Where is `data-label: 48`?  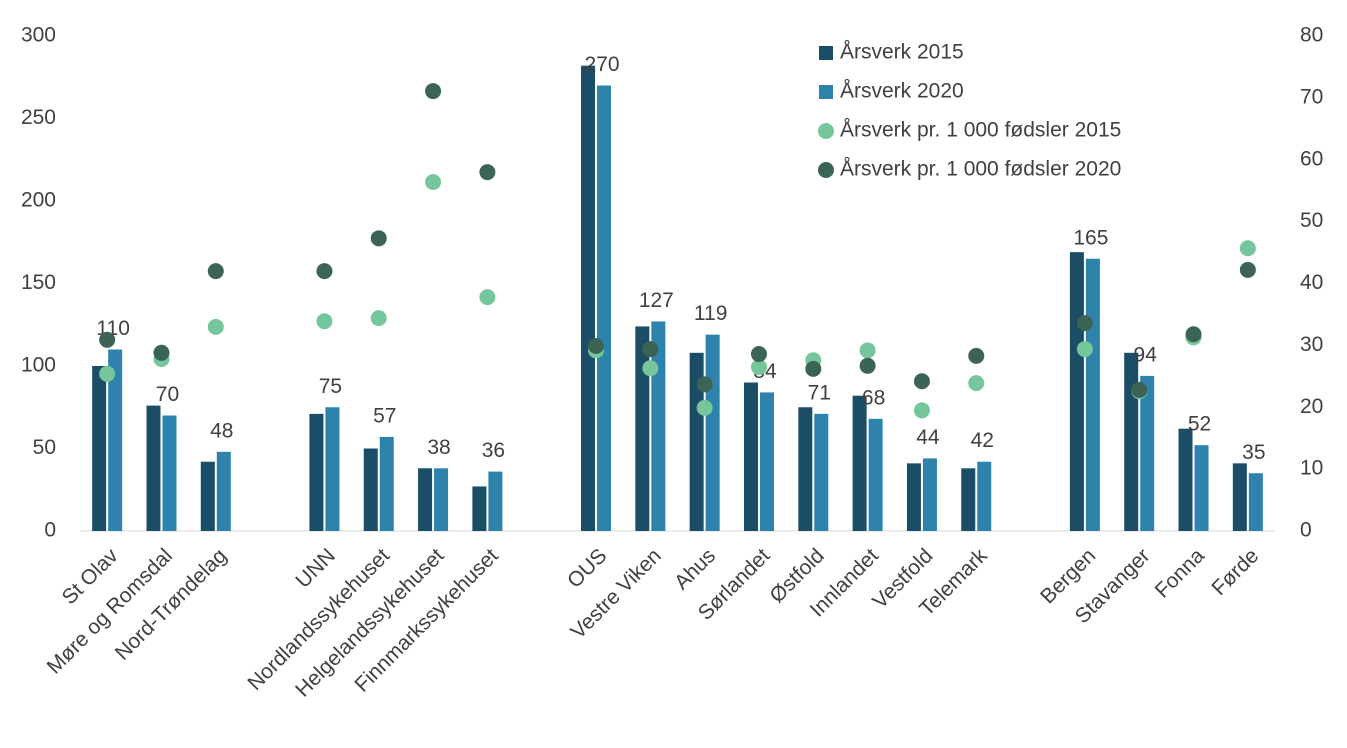
data-label: 48 is located at coordinates (221, 430).